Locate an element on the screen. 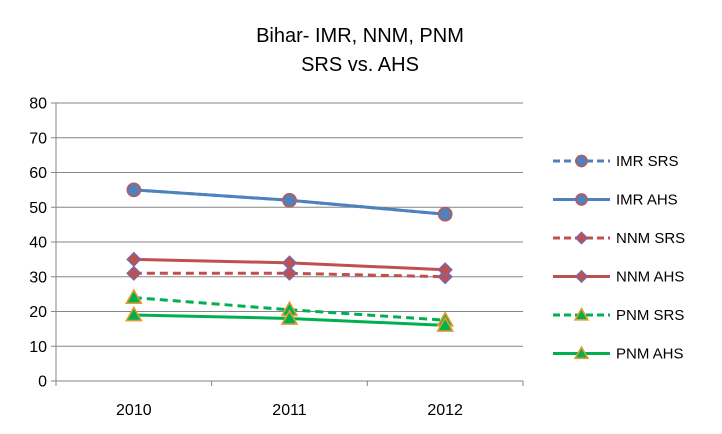 This screenshot has height=434, width=722. chart-subtitle: SRS vs. AHS is located at coordinates (360, 65).